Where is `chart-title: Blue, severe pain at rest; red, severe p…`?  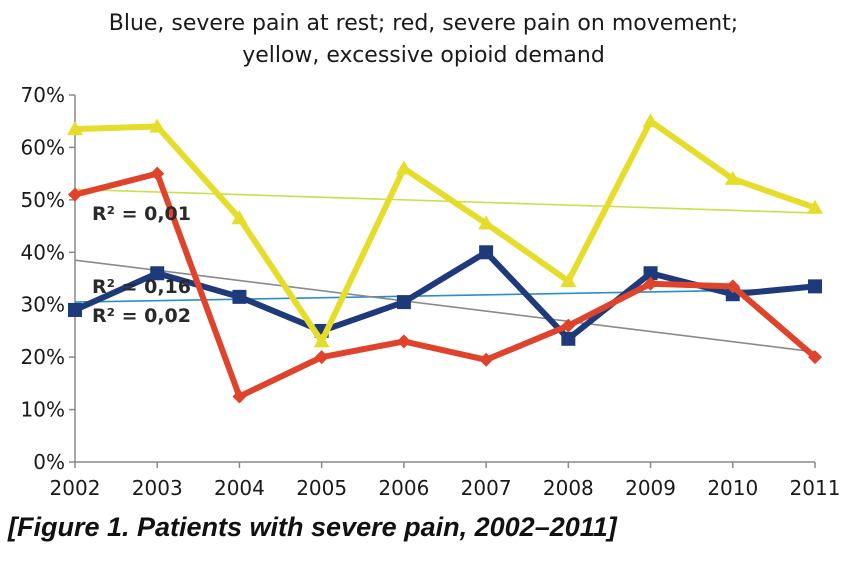
chart-title: Blue, severe pain at rest; red, severe p… is located at coordinates (423, 40).